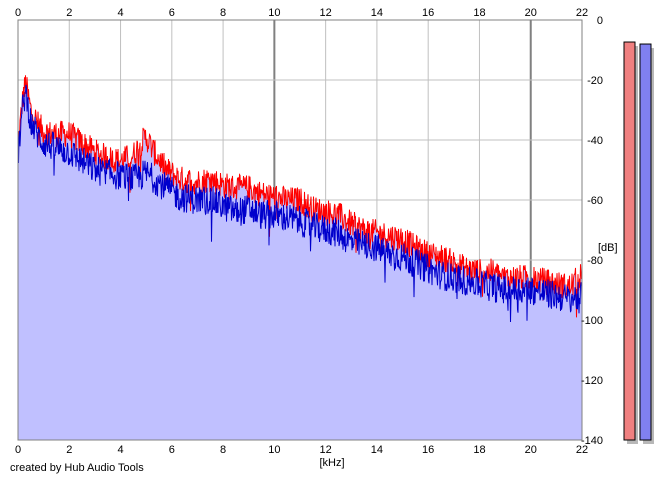  Describe the element at coordinates (326, 13) in the screenshot. I see `x-tick-label-top: 12` at that location.